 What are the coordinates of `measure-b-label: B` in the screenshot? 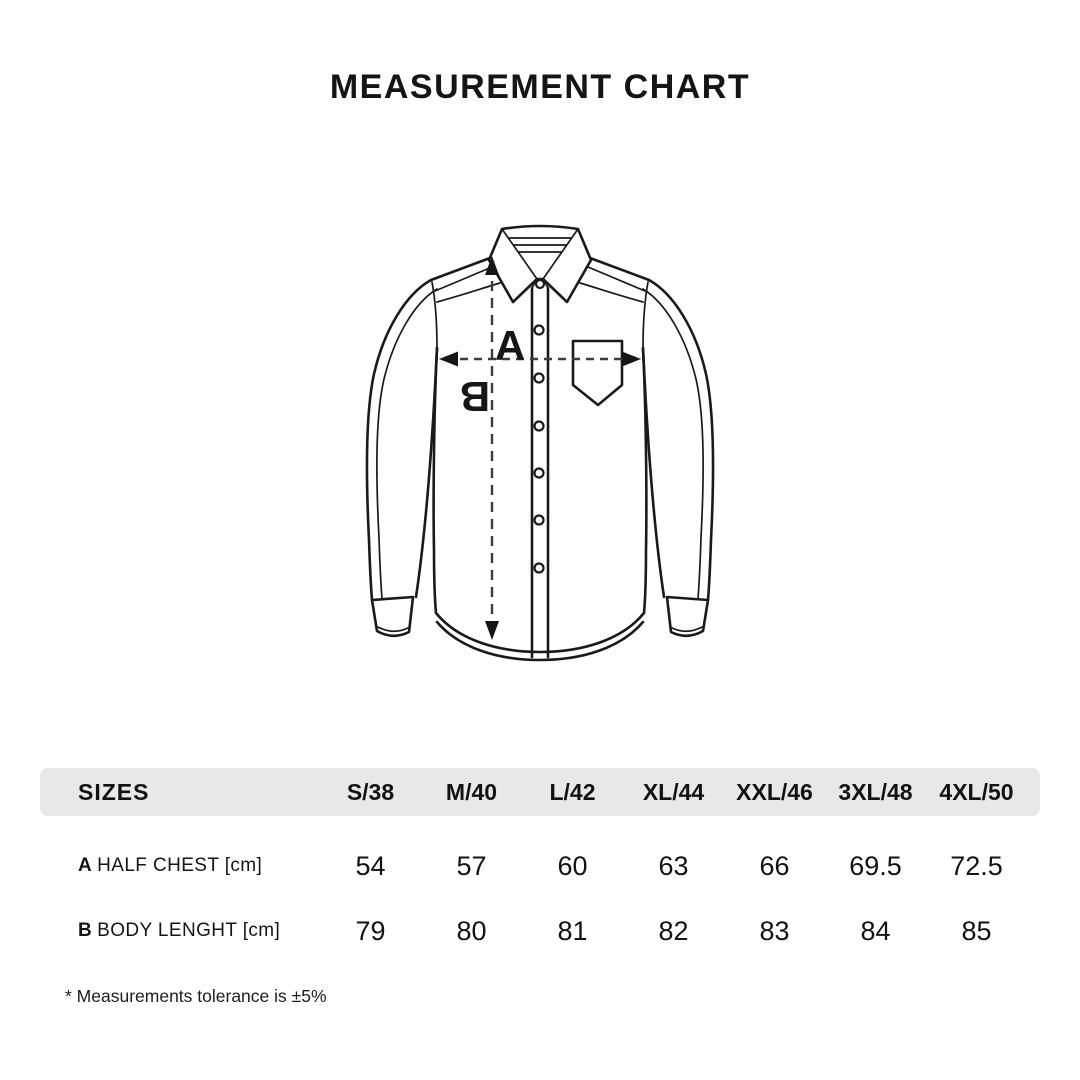 It's located at (475, 396).